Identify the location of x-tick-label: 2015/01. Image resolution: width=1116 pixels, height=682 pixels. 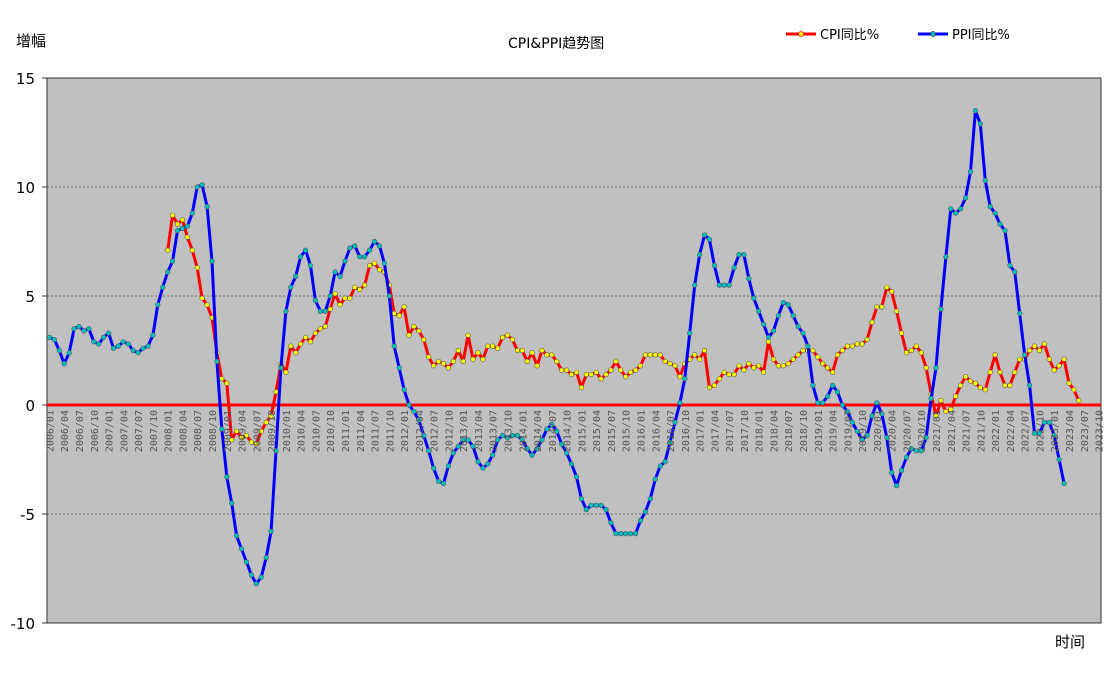
(582, 431).